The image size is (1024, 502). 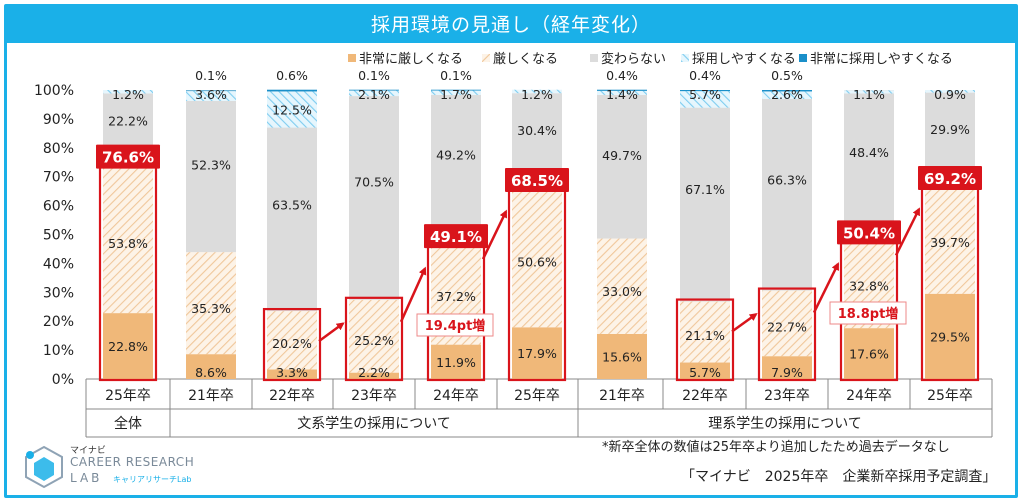 I want to click on source-citation: 「マイナビ 2025年卒 企業新卒採用予定調査」, so click(x=839, y=477).